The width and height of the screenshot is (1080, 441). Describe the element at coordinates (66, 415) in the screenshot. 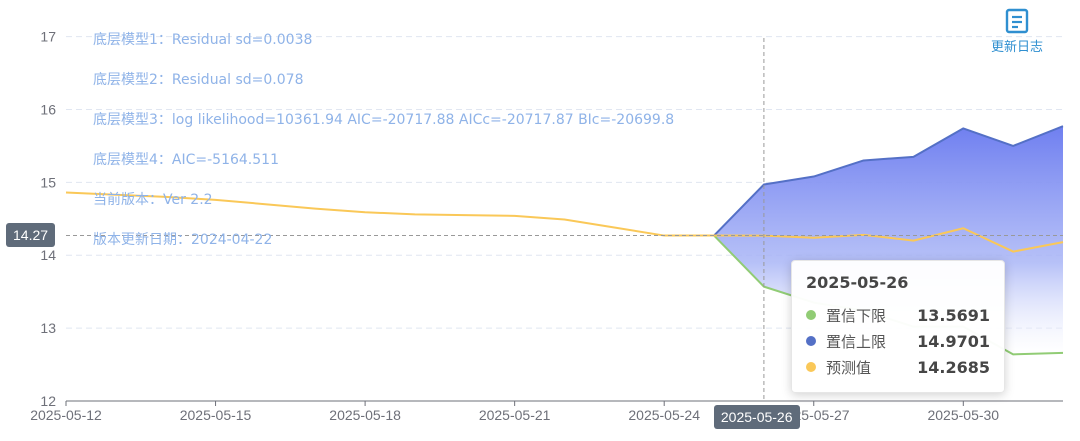

I see `x-tick-label: 2025-05-12` at that location.